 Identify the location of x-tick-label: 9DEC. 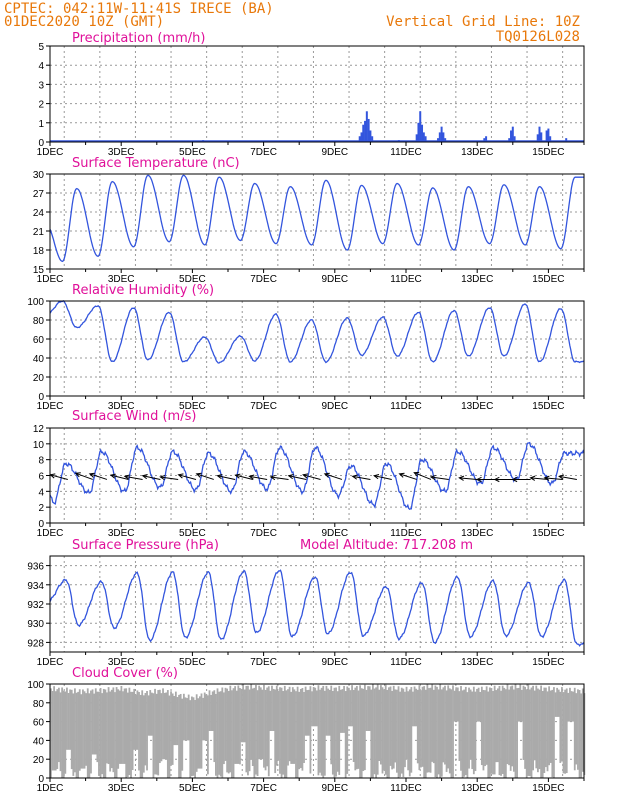
(334, 152).